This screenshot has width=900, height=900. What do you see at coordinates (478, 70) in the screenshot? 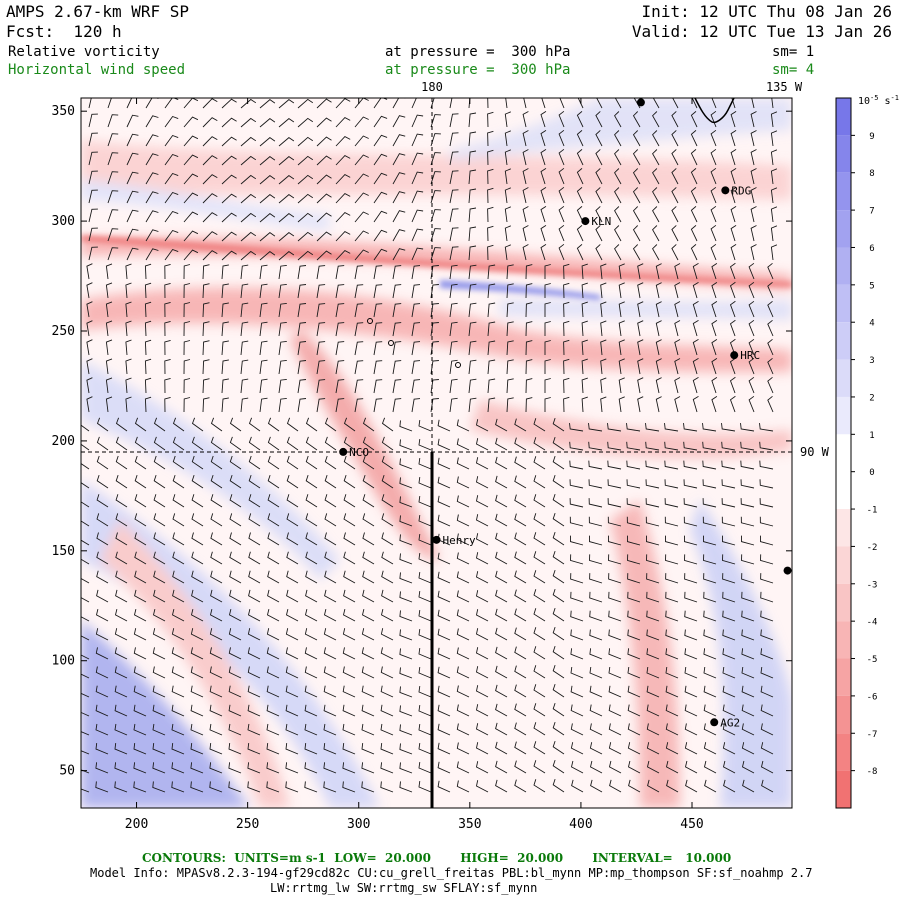
I see `field2-level: at pressure = 300 hPa` at bounding box center [478, 70].